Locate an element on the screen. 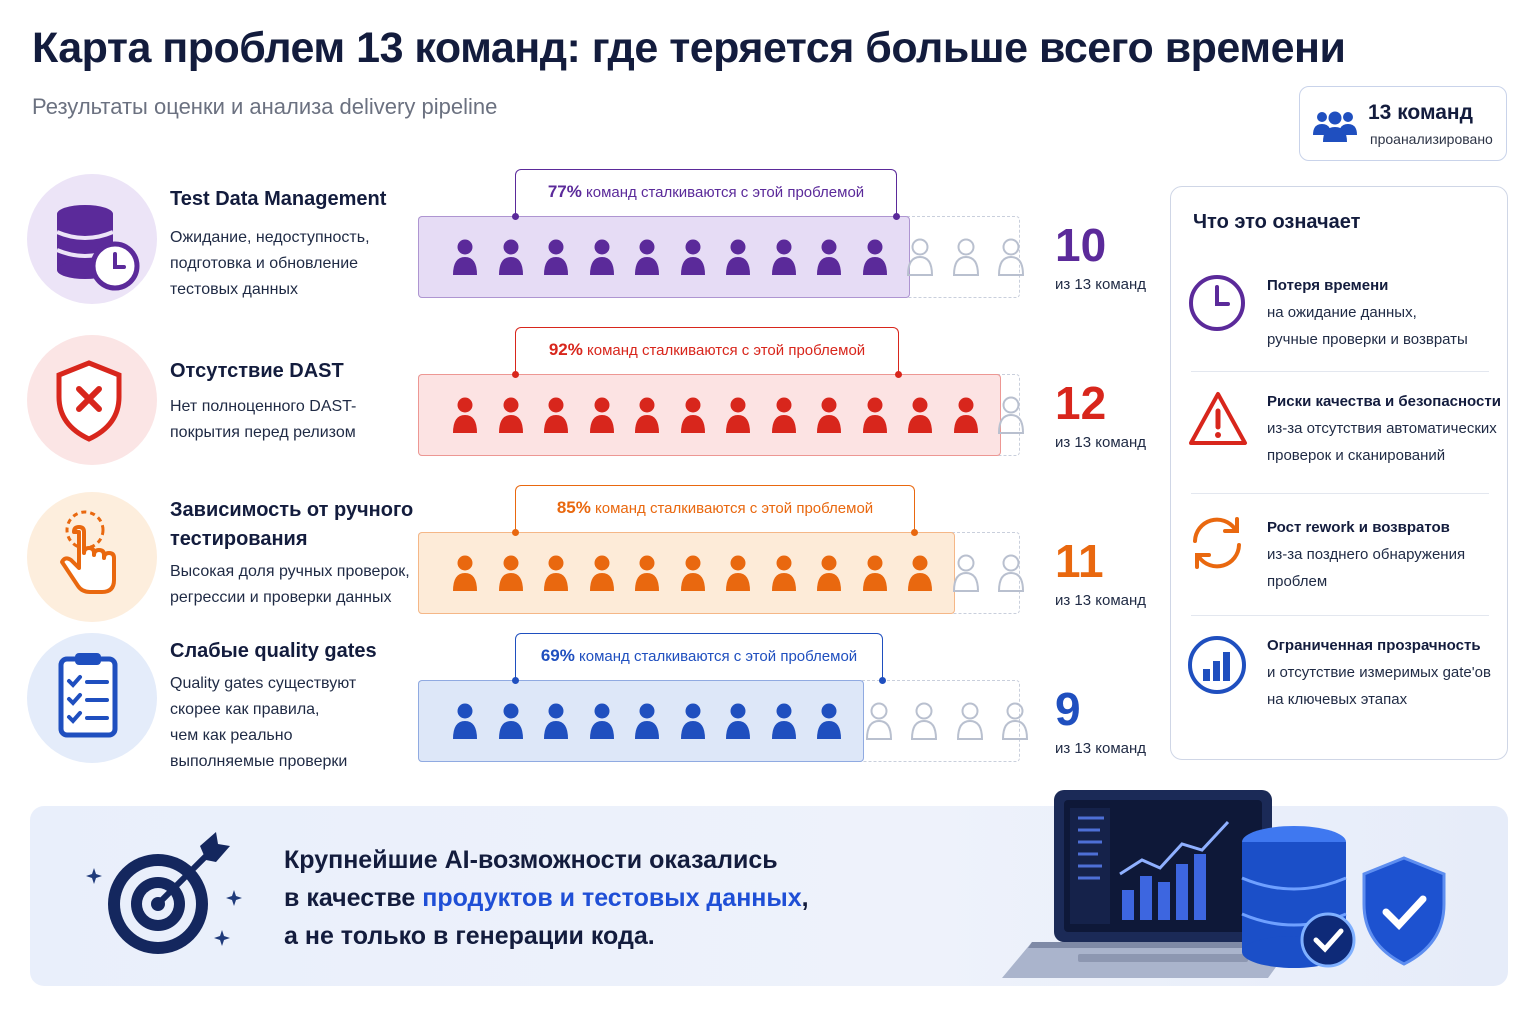 The height and width of the screenshot is (1024, 1536). team-icon is located at coordinates (1335, 126).